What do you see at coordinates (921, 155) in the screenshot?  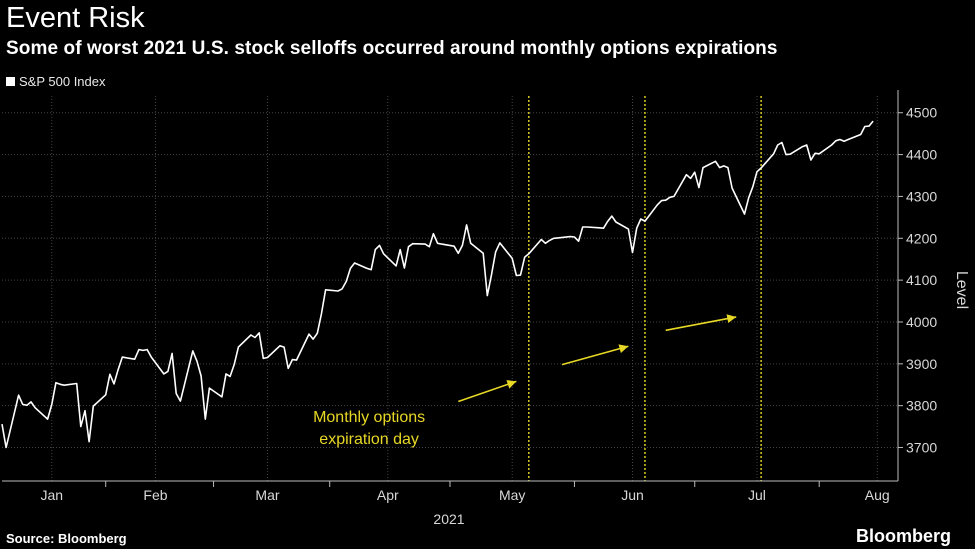 I see `y-tick-label: 4400` at bounding box center [921, 155].